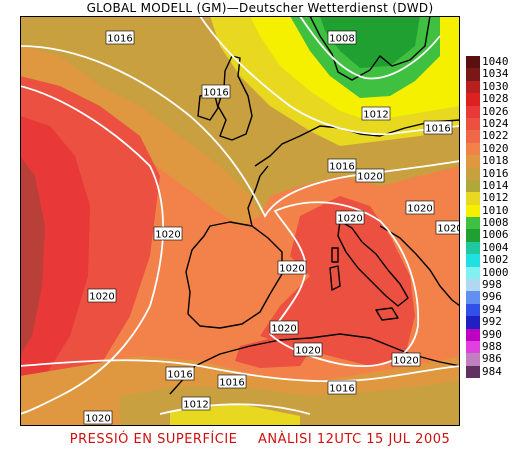  What do you see at coordinates (495, 136) in the screenshot?
I see `legend-value: 1022` at bounding box center [495, 136].